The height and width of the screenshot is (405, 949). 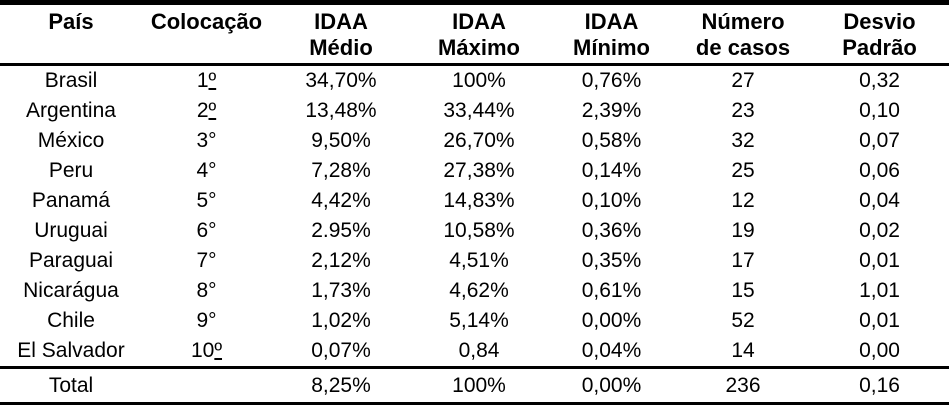 What do you see at coordinates (879, 230) in the screenshot?
I see `cell-desvio-padrao: 0,02` at bounding box center [879, 230].